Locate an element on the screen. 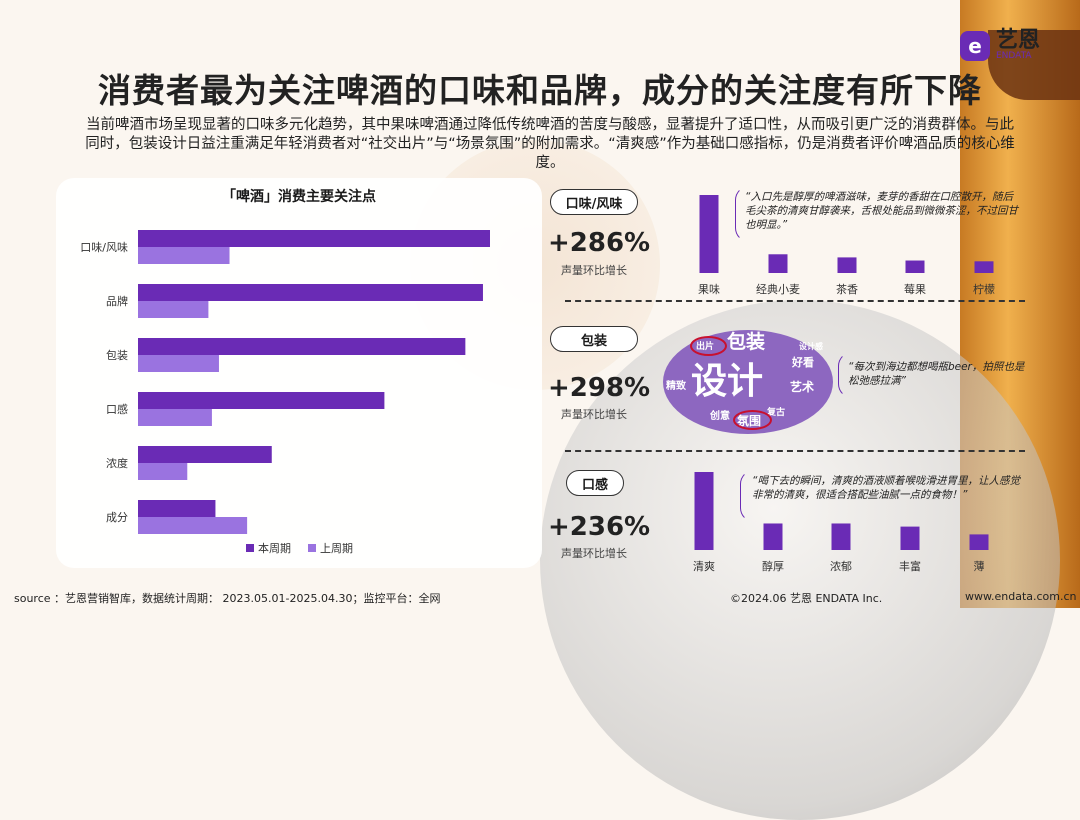  cloud-word: 设计 is located at coordinates (727, 381).